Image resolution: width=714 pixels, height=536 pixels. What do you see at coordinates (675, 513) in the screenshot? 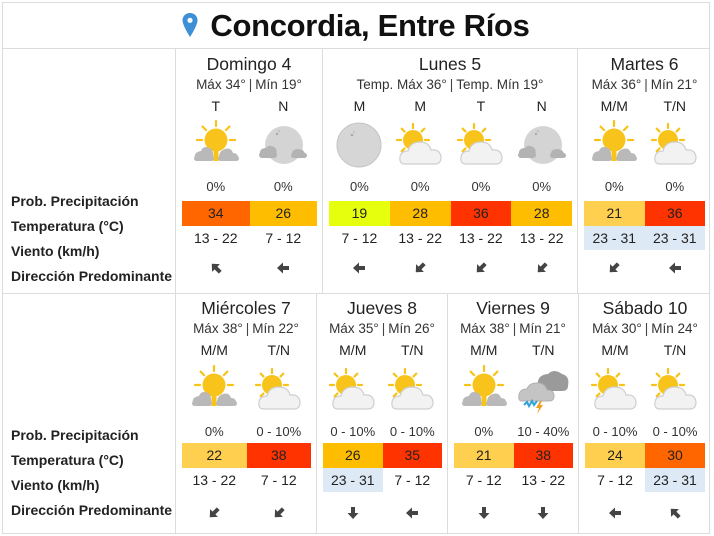
I see `northwest-arrow-icon` at bounding box center [675, 513].